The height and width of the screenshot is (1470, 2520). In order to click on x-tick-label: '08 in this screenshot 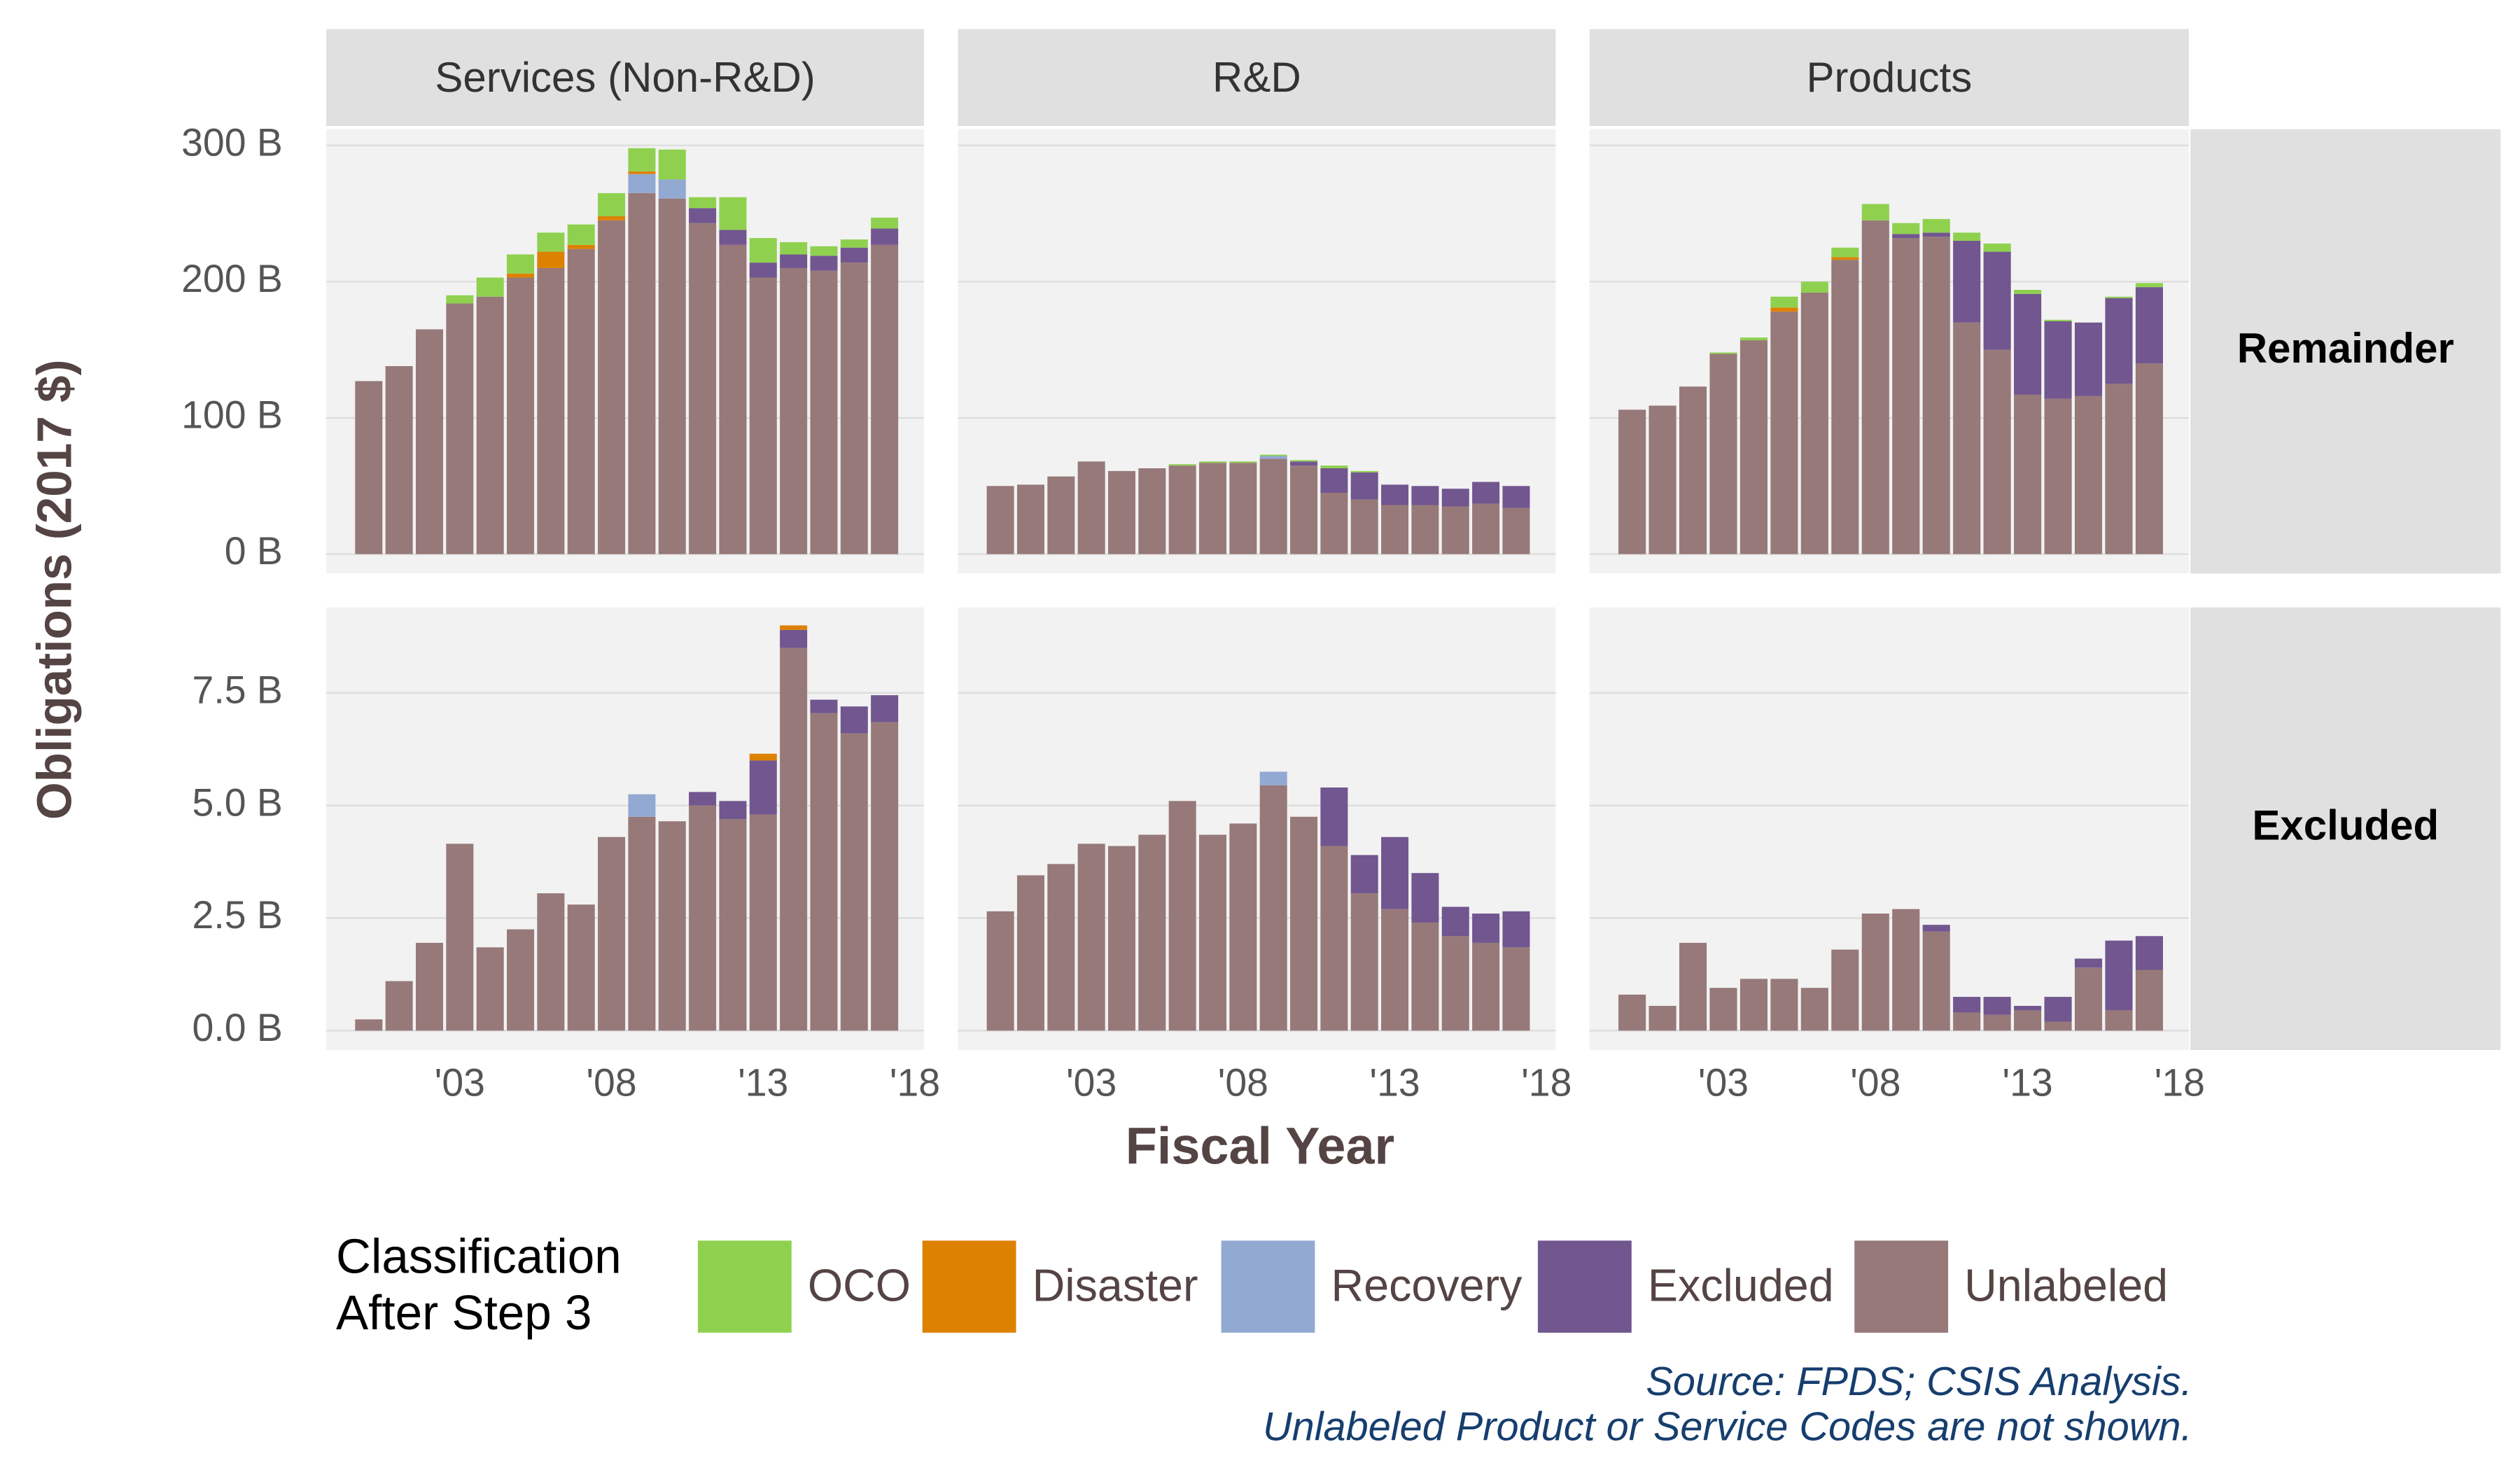, I will do `click(1875, 1082)`.